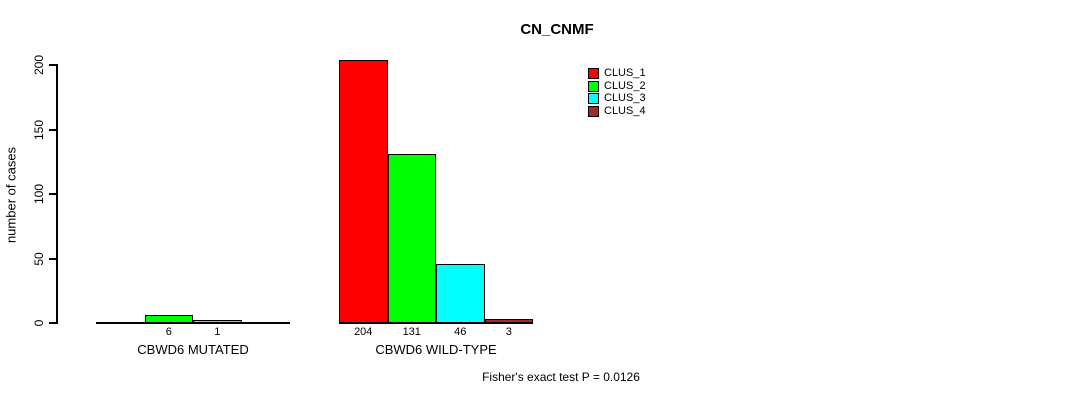  What do you see at coordinates (39, 129) in the screenshot?
I see `y-tick-label: 150` at bounding box center [39, 129].